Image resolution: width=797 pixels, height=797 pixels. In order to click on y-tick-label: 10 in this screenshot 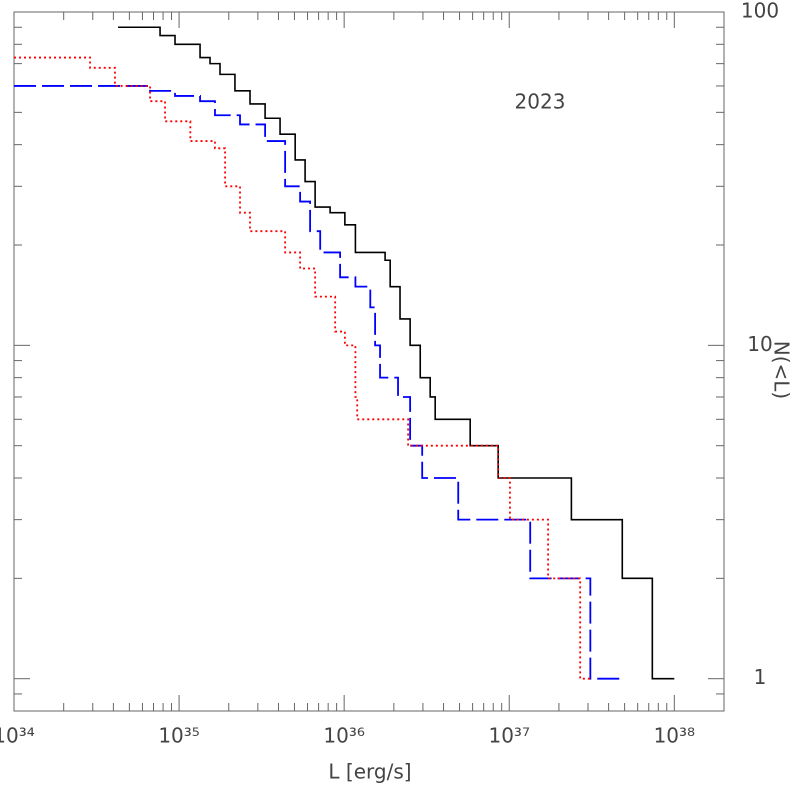, I will do `click(759, 344)`.